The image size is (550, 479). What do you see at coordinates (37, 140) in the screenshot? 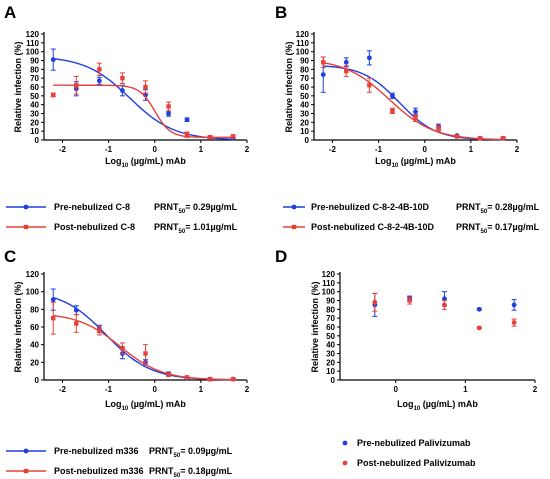
I see `y-tick-label: 0` at bounding box center [37, 140].